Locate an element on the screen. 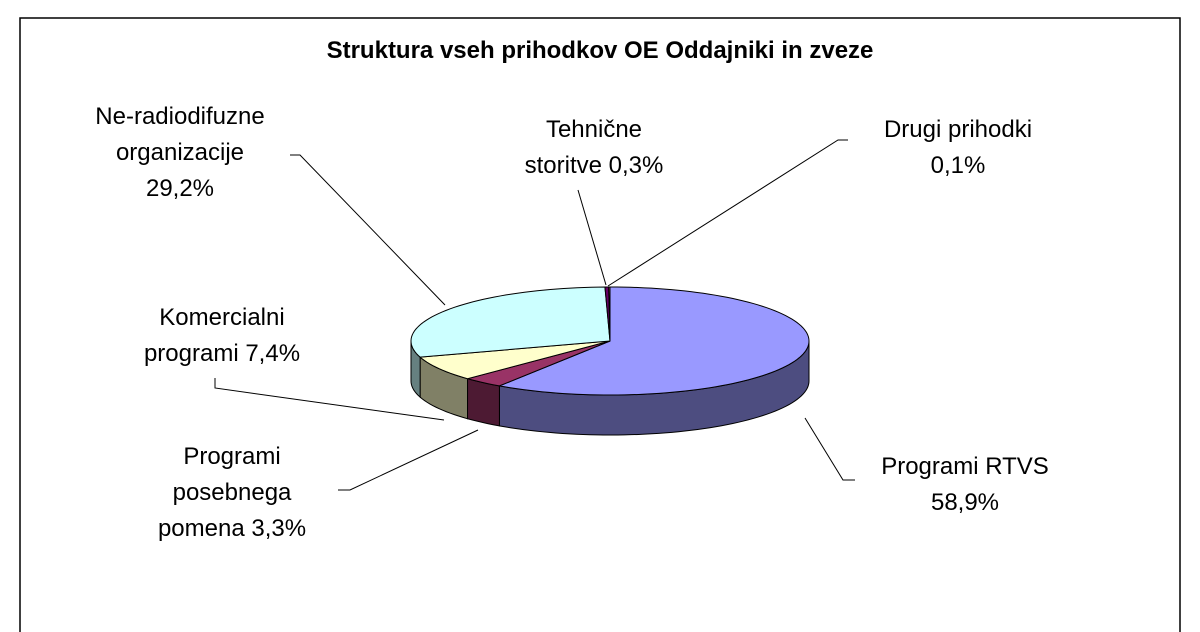 The height and width of the screenshot is (632, 1200). slice-label: Drugi prihodki 0,1% is located at coordinates (958, 148).